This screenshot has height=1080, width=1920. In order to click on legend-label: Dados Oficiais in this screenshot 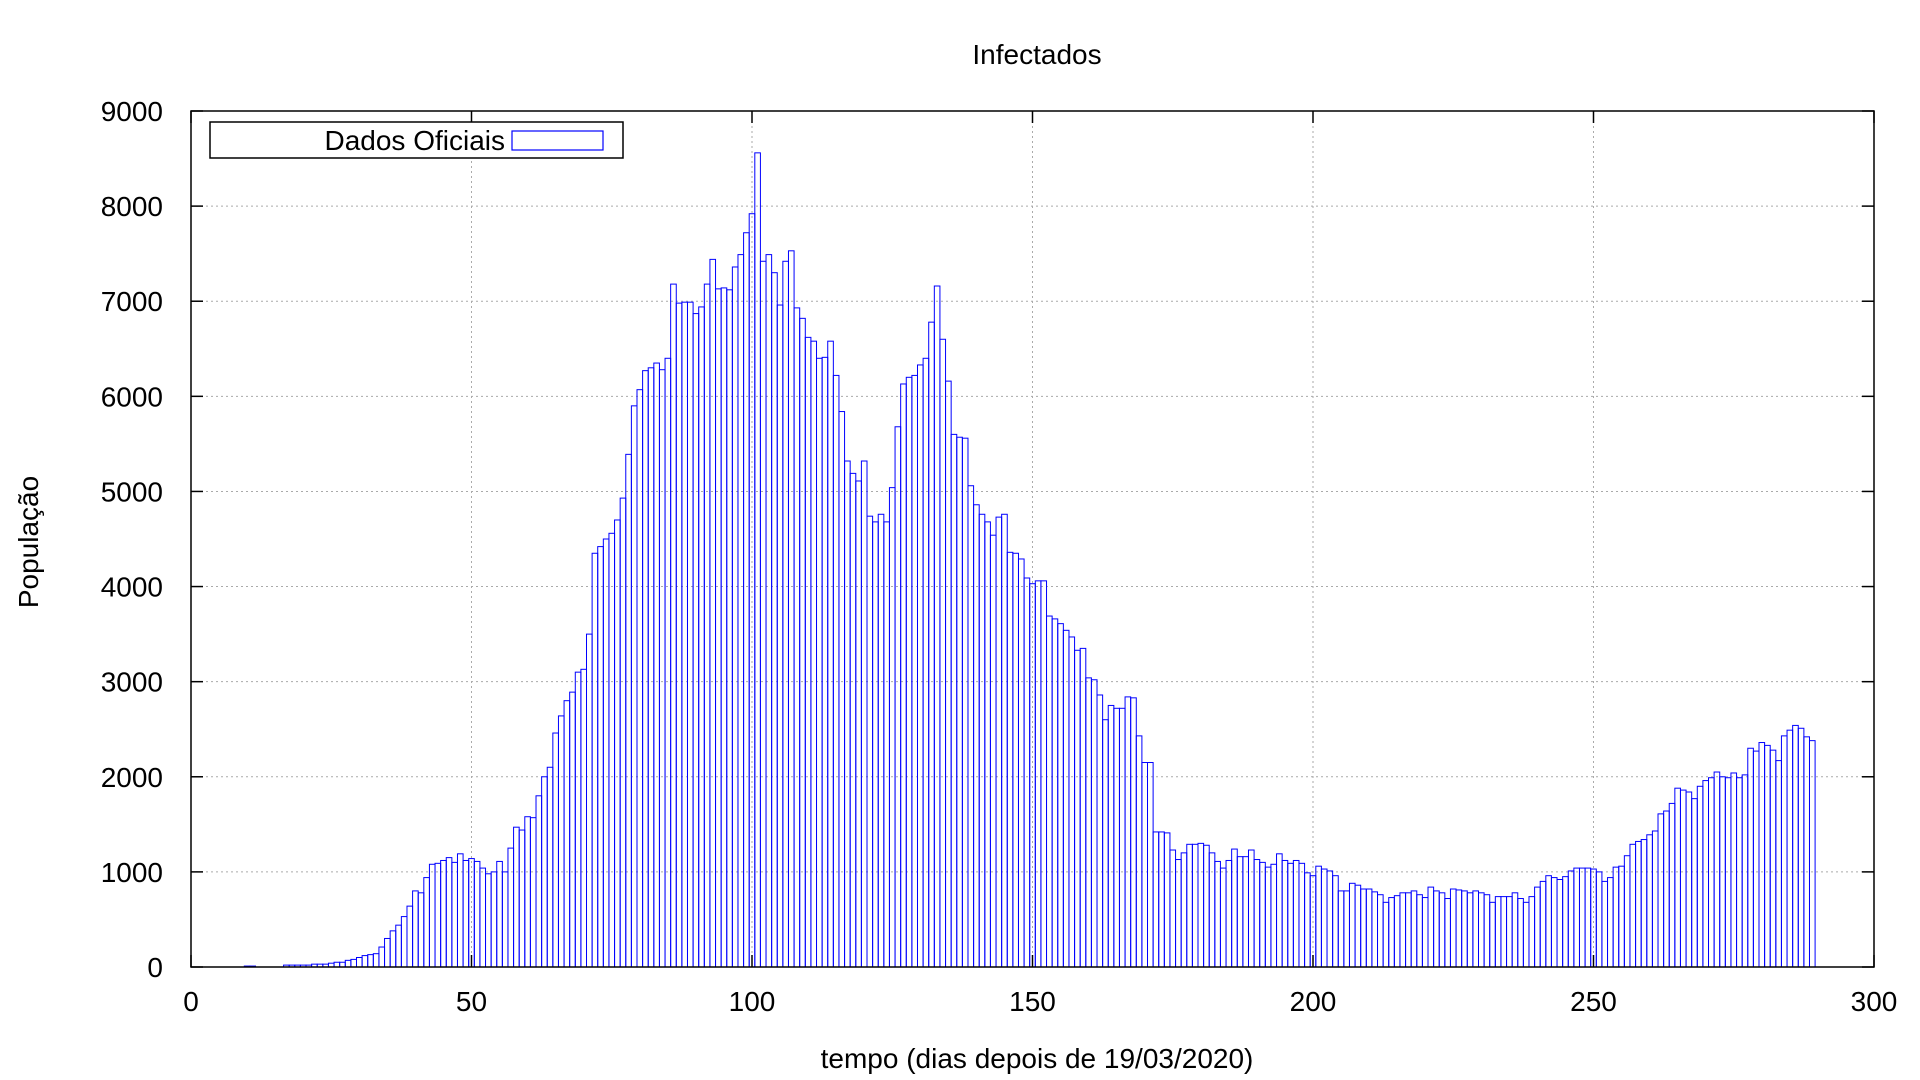, I will do `click(414, 140)`.